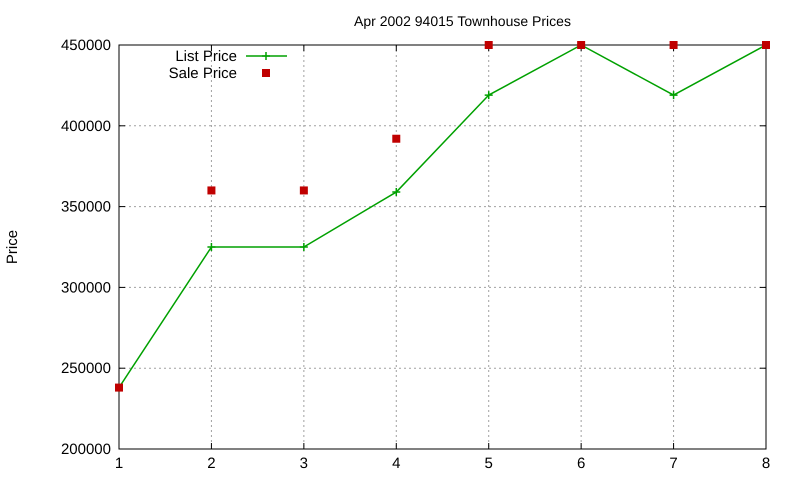 This screenshot has width=800, height=480. I want to click on x-tick-label: 1, so click(119, 463).